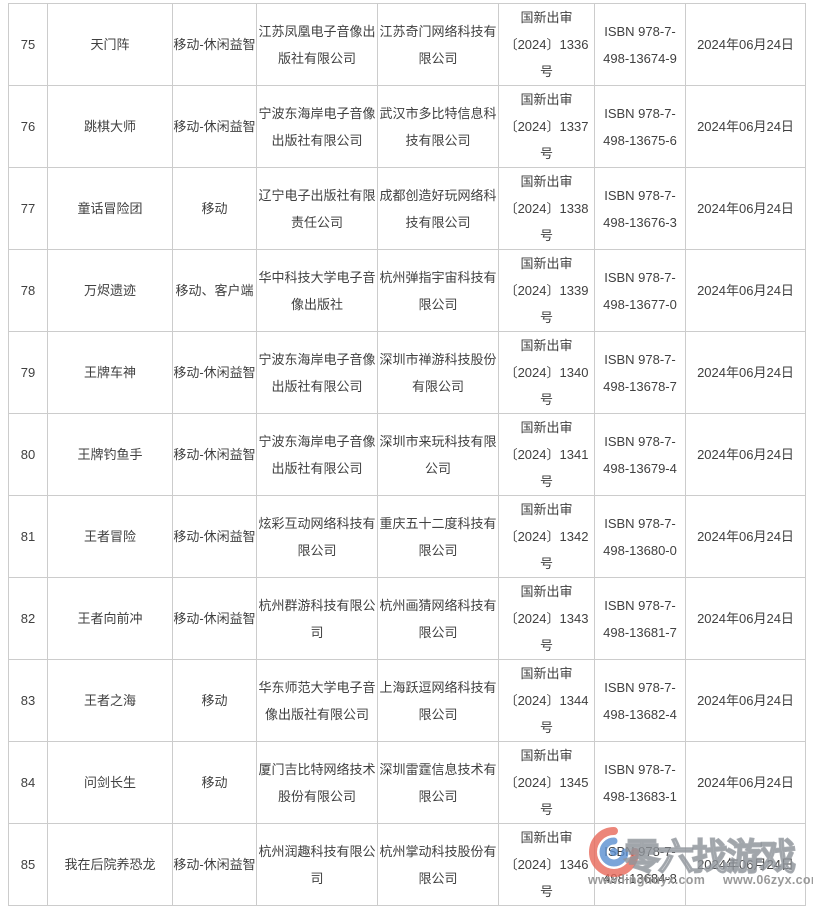  What do you see at coordinates (640, 782) in the screenshot?
I see `isbn-cell: ISBN 978-7- 498-13683-1` at bounding box center [640, 782].